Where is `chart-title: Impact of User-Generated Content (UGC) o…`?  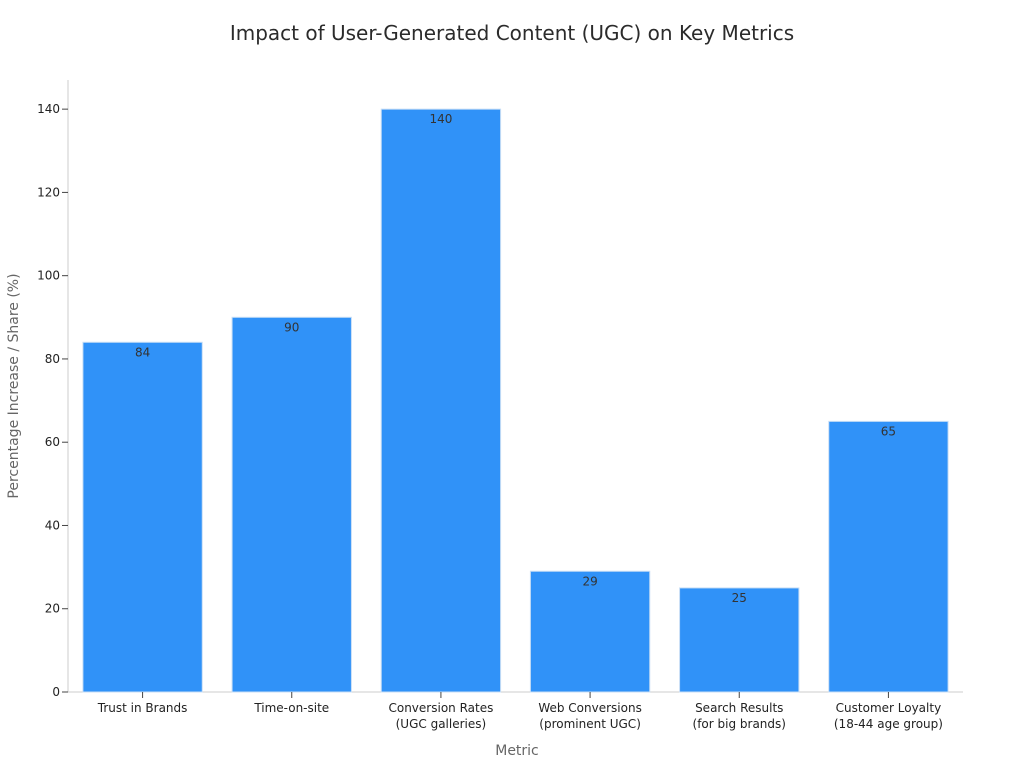 chart-title: Impact of User-Generated Content (UGC) o… is located at coordinates (512, 33).